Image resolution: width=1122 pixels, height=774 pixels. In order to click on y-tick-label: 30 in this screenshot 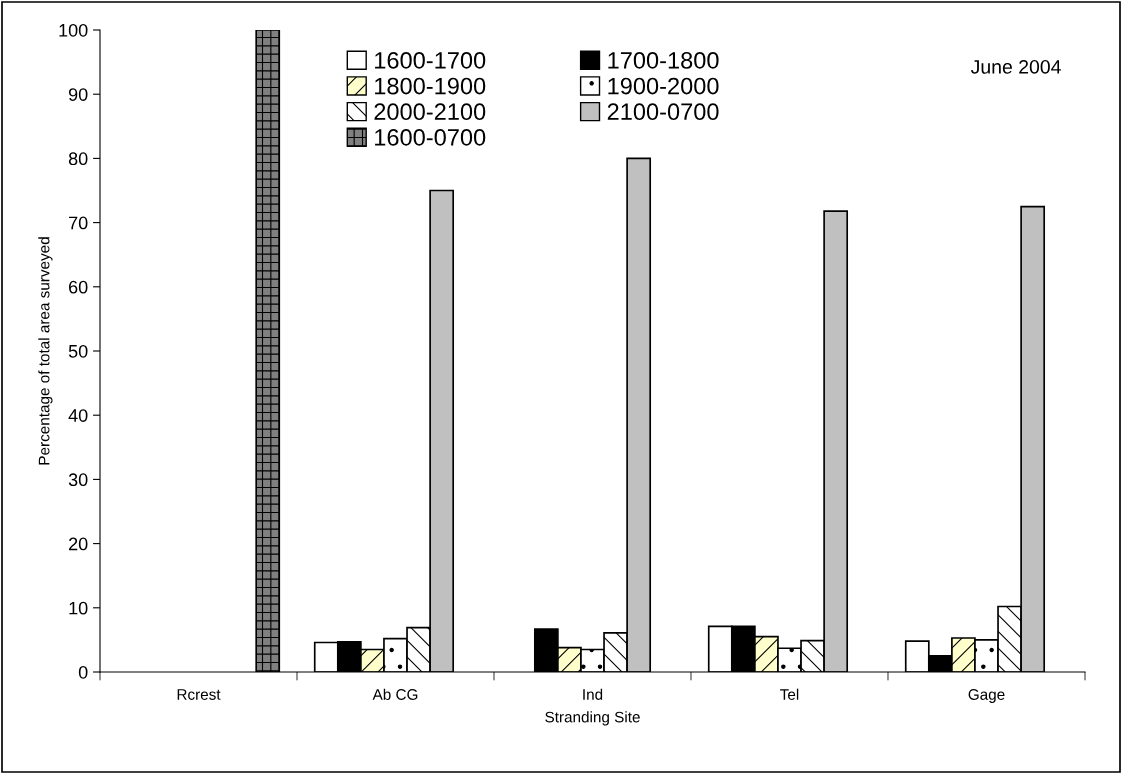, I will do `click(78, 480)`.